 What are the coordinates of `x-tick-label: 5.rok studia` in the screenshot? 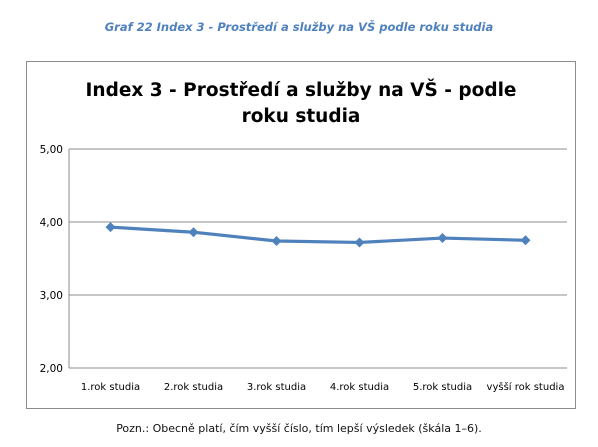 It's located at (442, 387).